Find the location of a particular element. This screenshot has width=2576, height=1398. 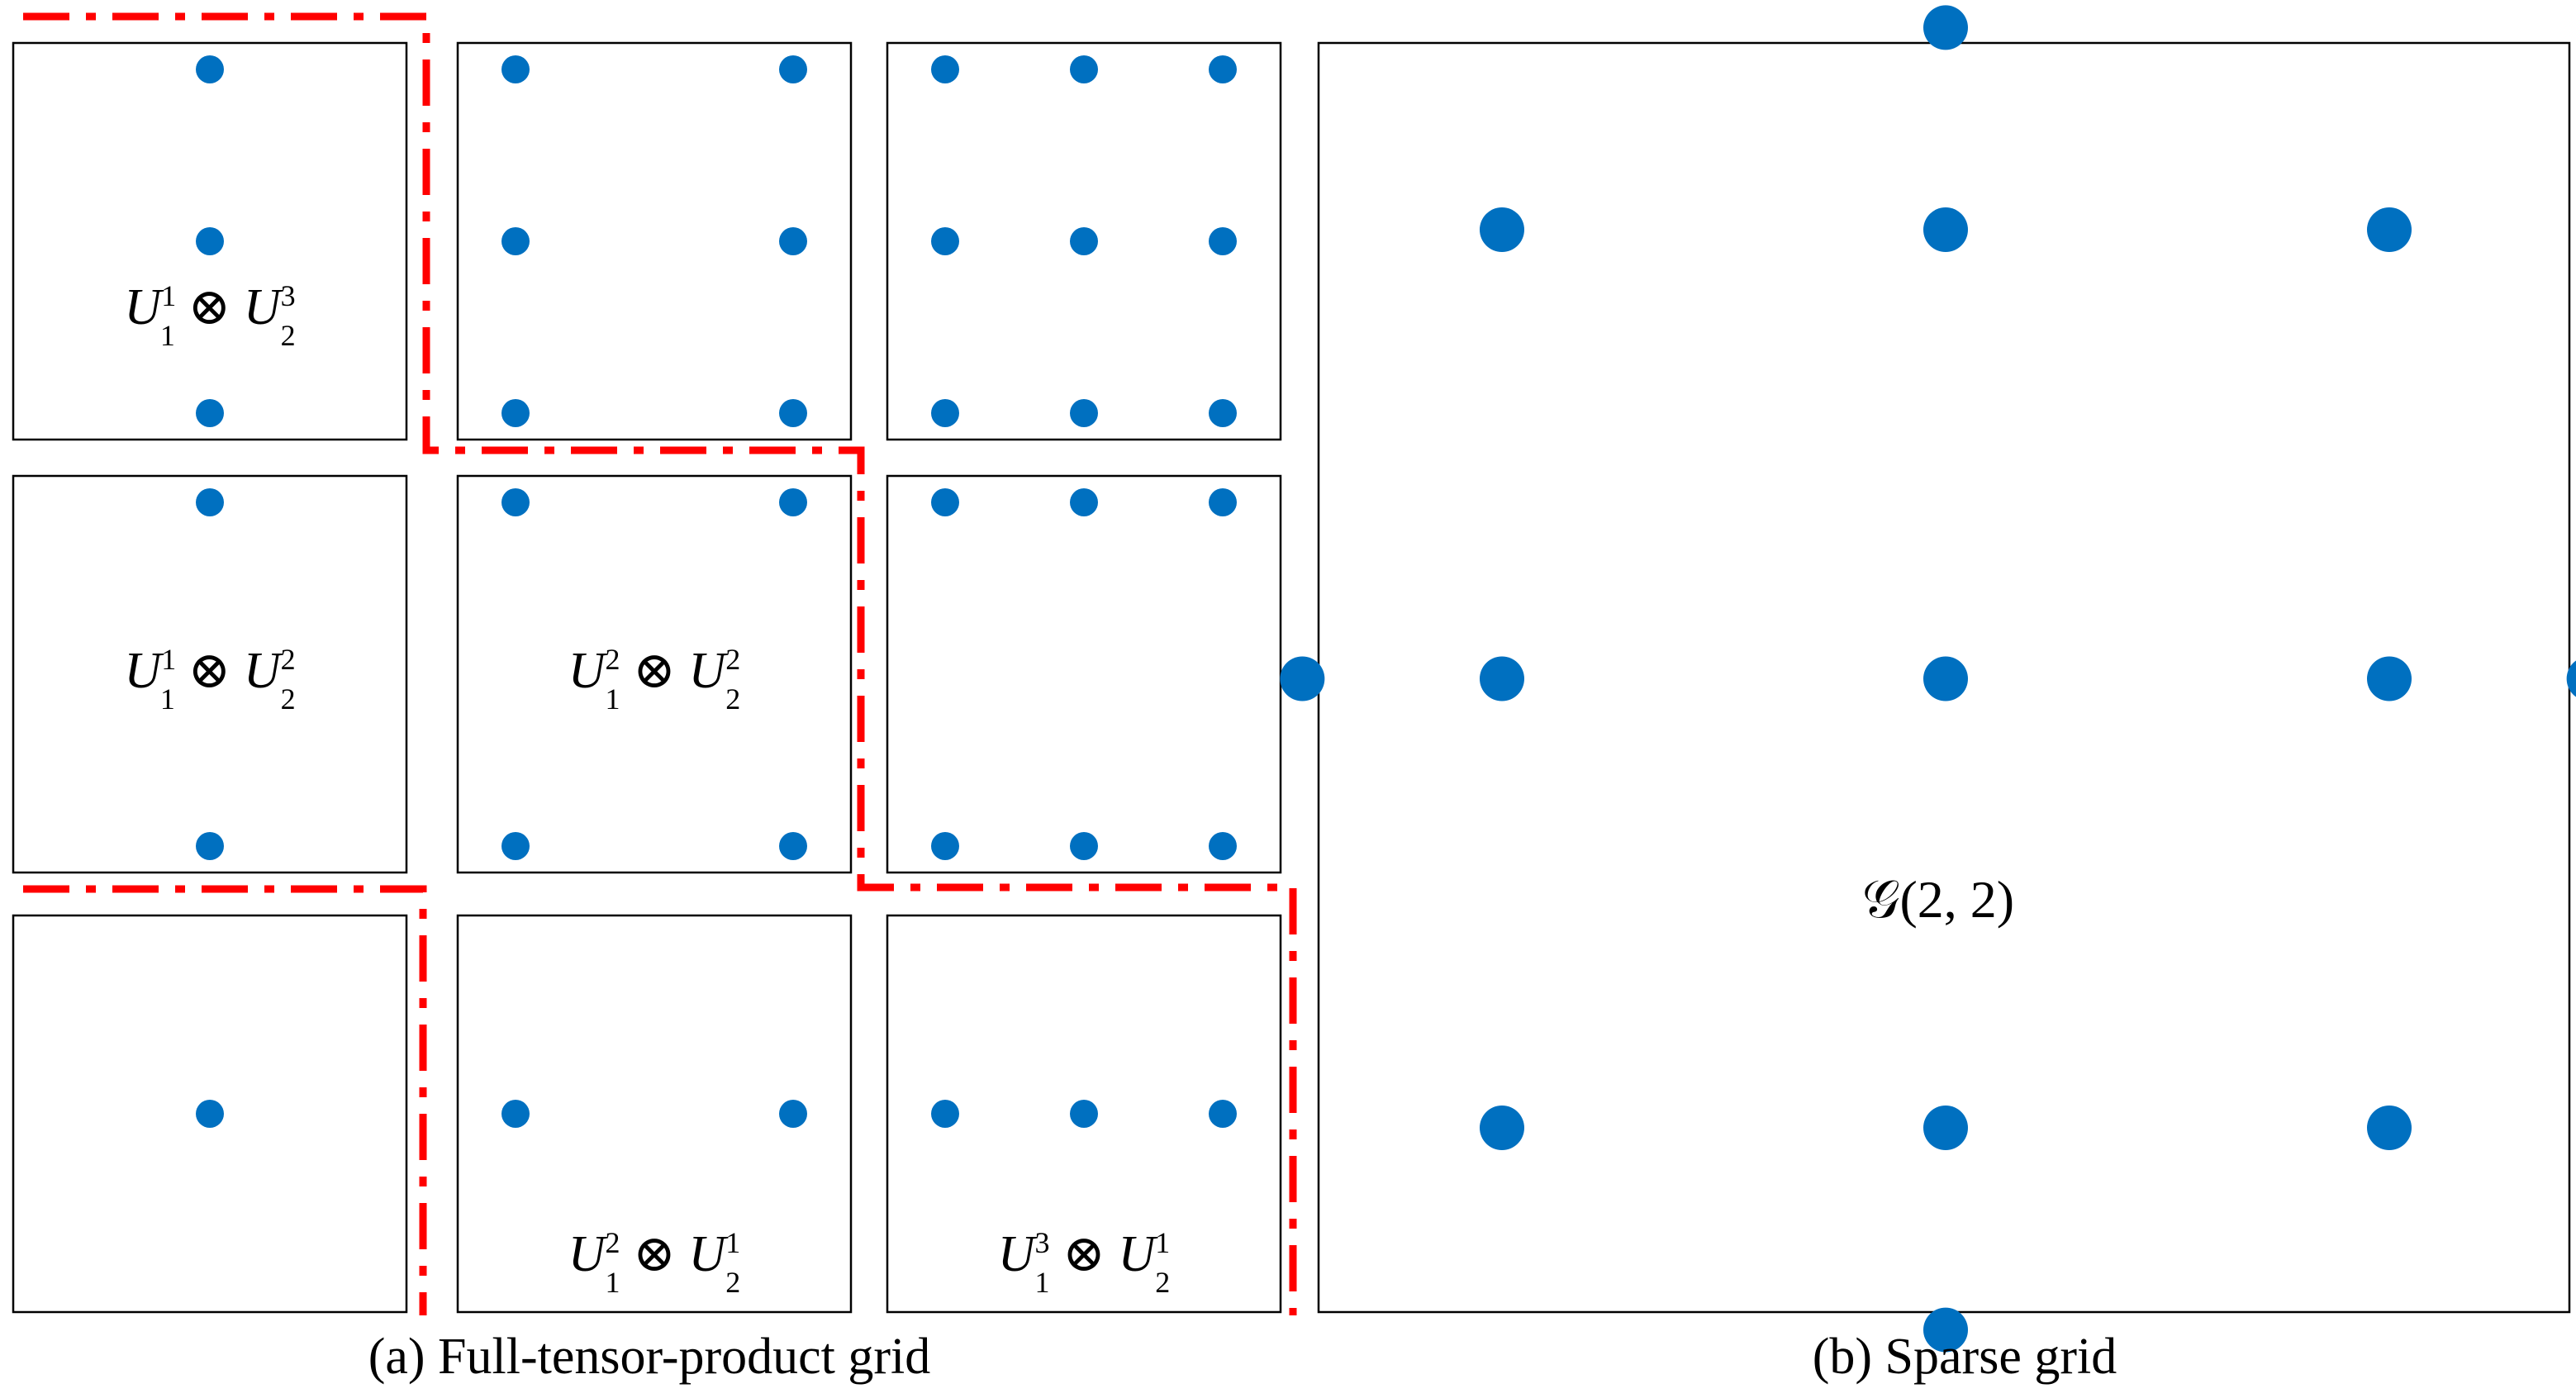

subplot-r3c1 is located at coordinates (210, 1114).